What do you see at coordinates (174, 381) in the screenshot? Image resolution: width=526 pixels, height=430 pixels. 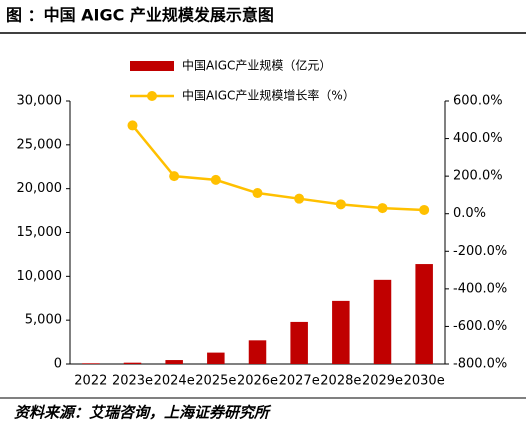 I see `x-tick-label: 2024e` at bounding box center [174, 381].